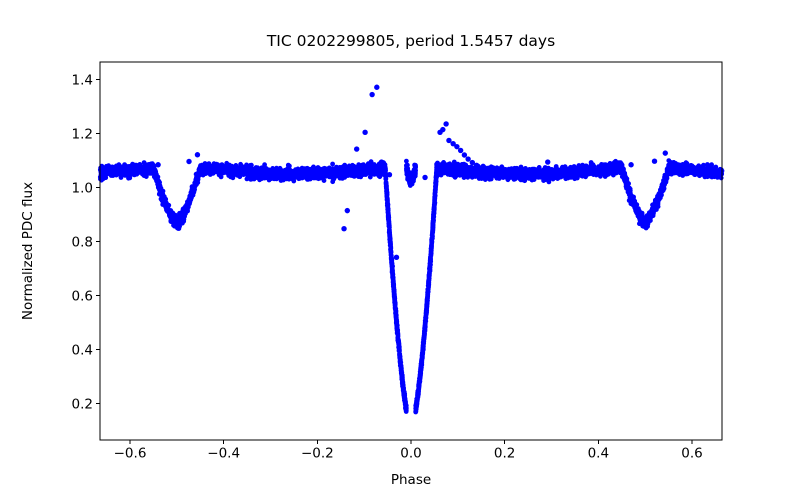 The width and height of the screenshot is (800, 500). I want to click on y-tick-label: 0.2, so click(82, 404).